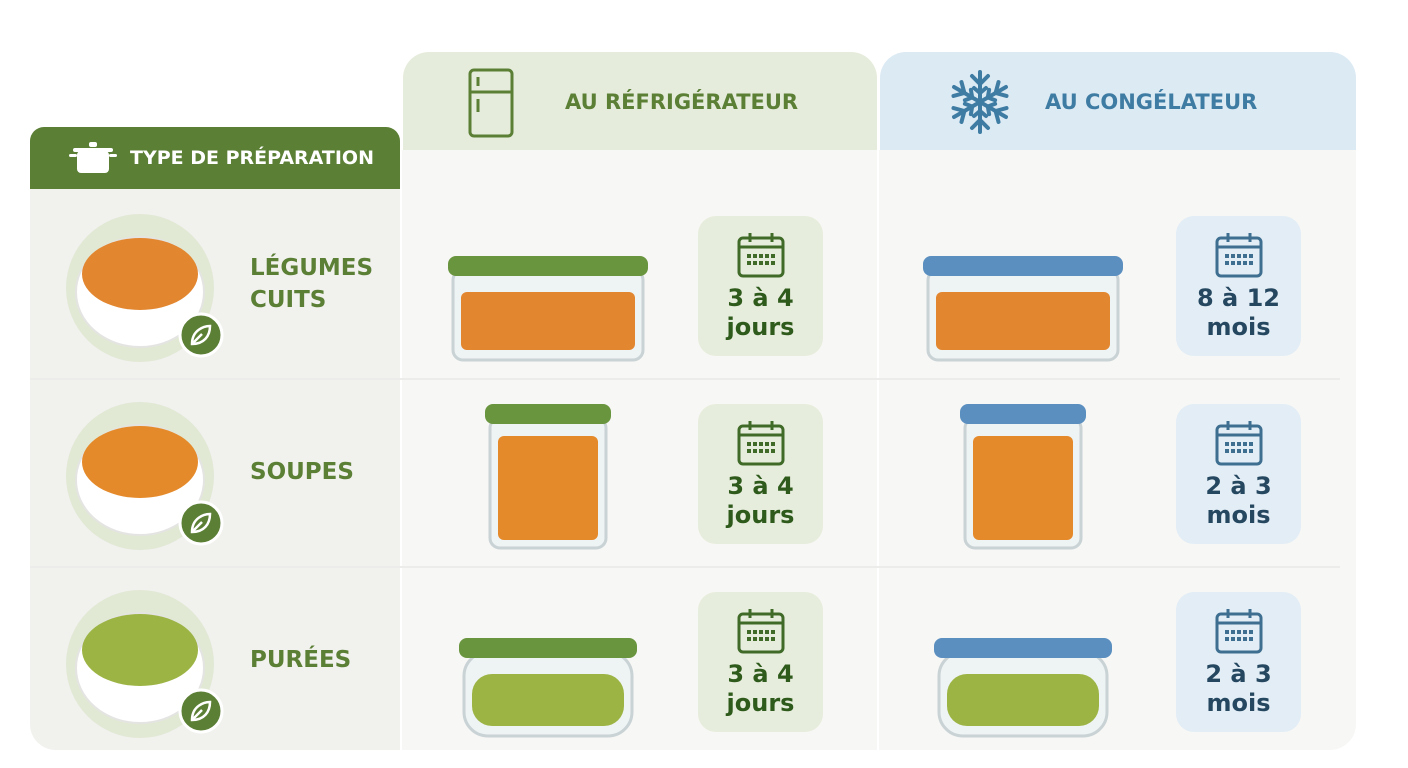 This screenshot has height=768, width=1408. Describe the element at coordinates (302, 472) in the screenshot. I see `row-label: SOUPES` at that location.